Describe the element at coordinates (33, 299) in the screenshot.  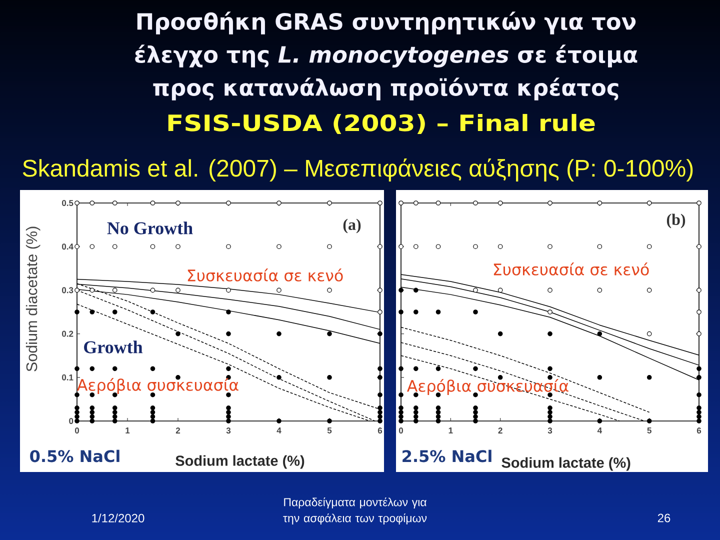
I see `y-axis-title: Sodium diacetate (%)` at that location.